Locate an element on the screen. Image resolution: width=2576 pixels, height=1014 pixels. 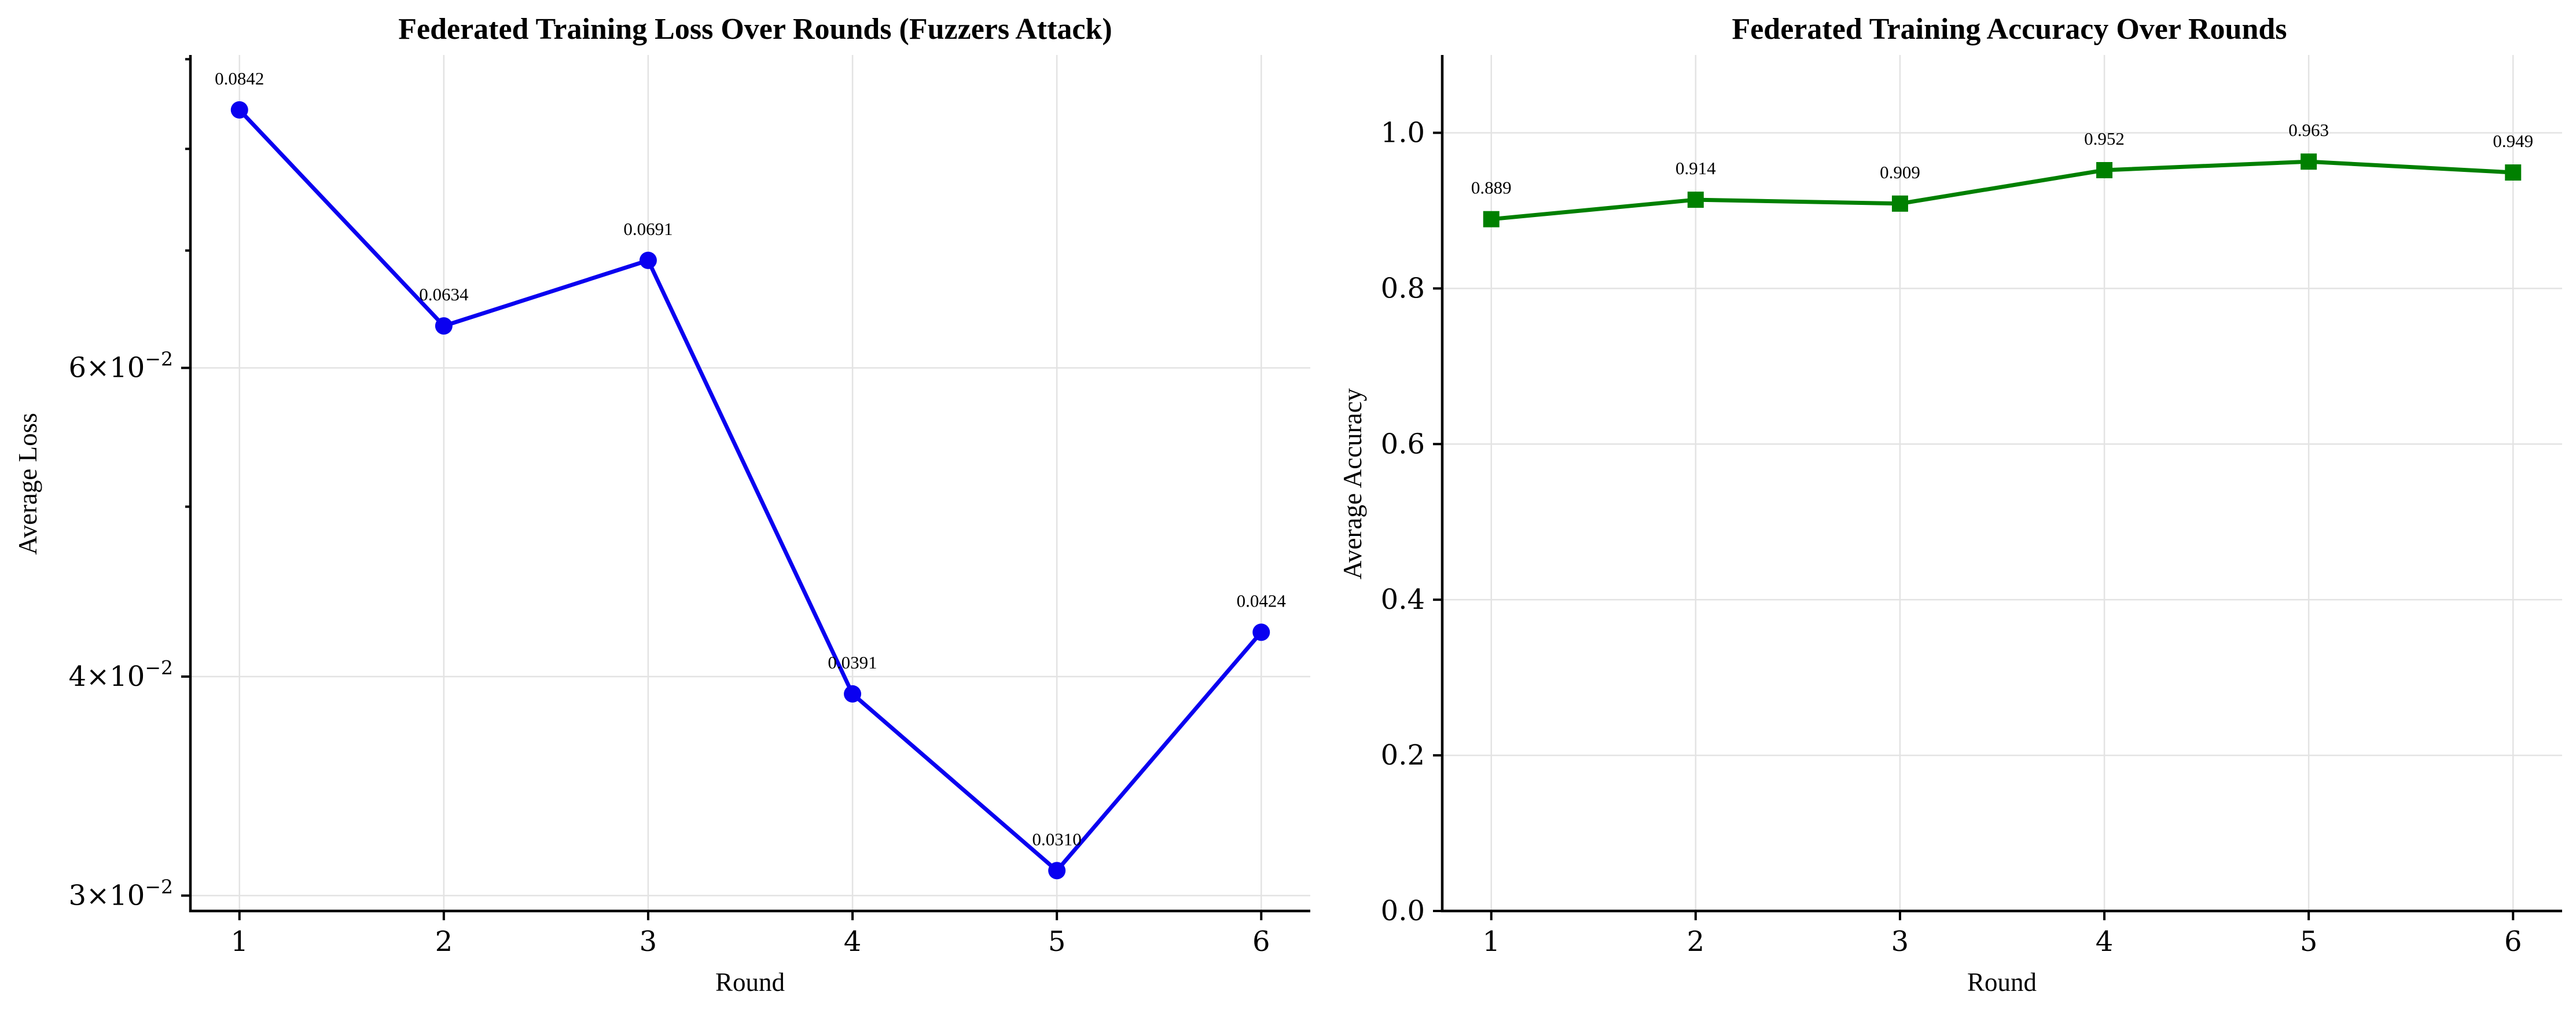
y-tick-label: 4×10⁻² is located at coordinates (121, 674).